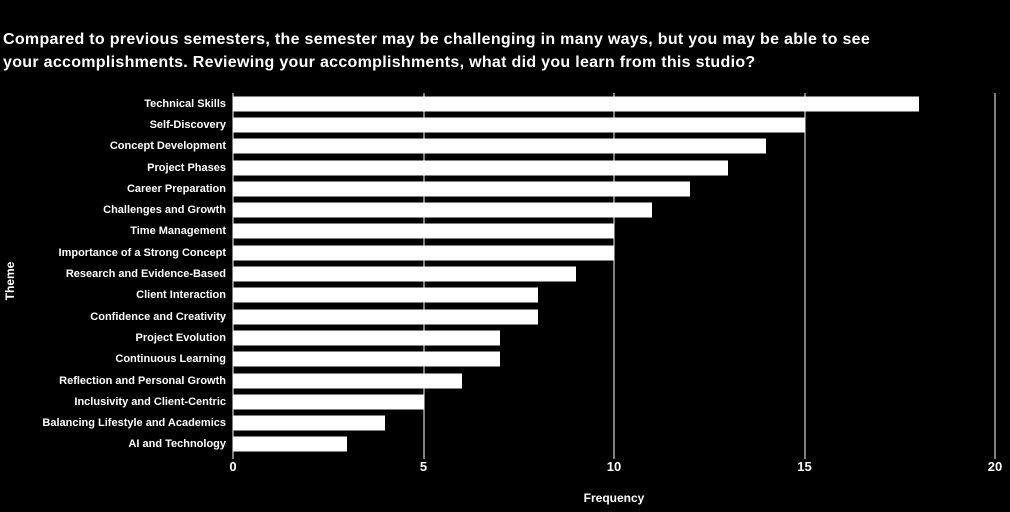 Image resolution: width=1010 pixels, height=512 pixels. Describe the element at coordinates (561, 444) in the screenshot. I see `bar-row: AI and Technology` at that location.